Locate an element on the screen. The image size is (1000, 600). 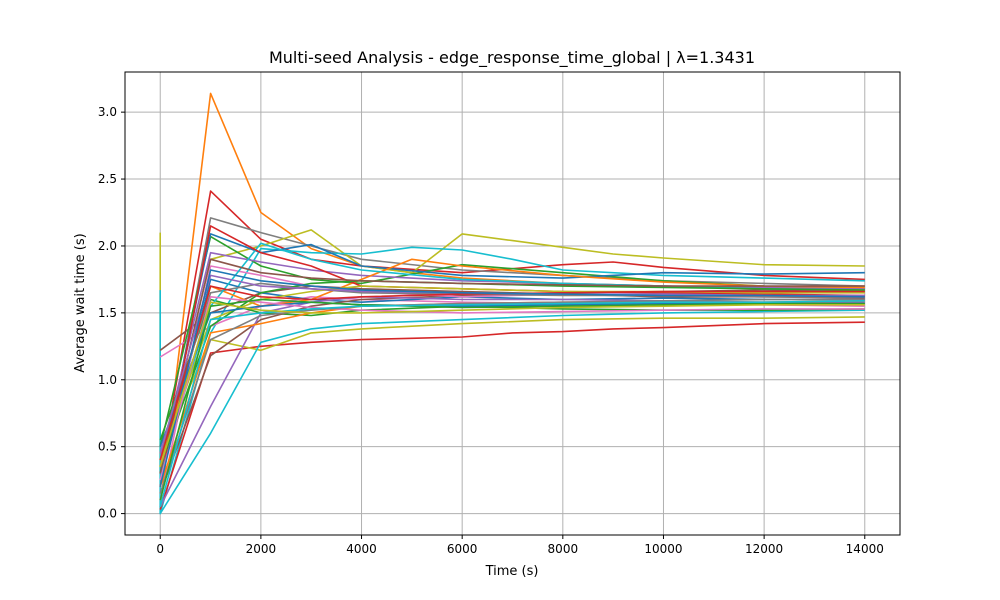
x-tick-label: 2000 is located at coordinates (261, 549).